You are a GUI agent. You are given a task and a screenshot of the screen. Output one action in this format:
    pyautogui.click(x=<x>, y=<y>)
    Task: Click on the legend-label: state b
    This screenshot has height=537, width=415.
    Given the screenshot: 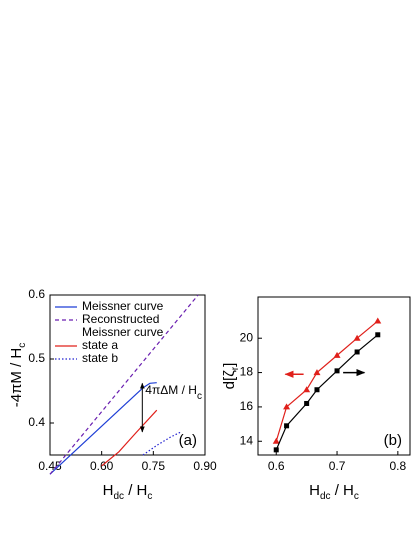 What is the action you would take?
    pyautogui.click(x=100, y=358)
    